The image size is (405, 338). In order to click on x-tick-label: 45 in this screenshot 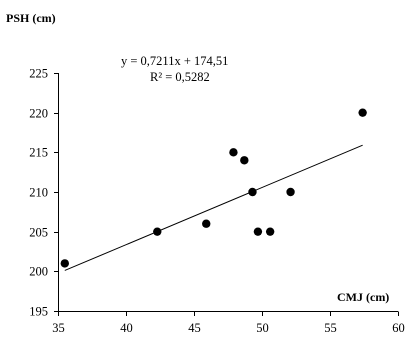, I will do `click(194, 328)`.